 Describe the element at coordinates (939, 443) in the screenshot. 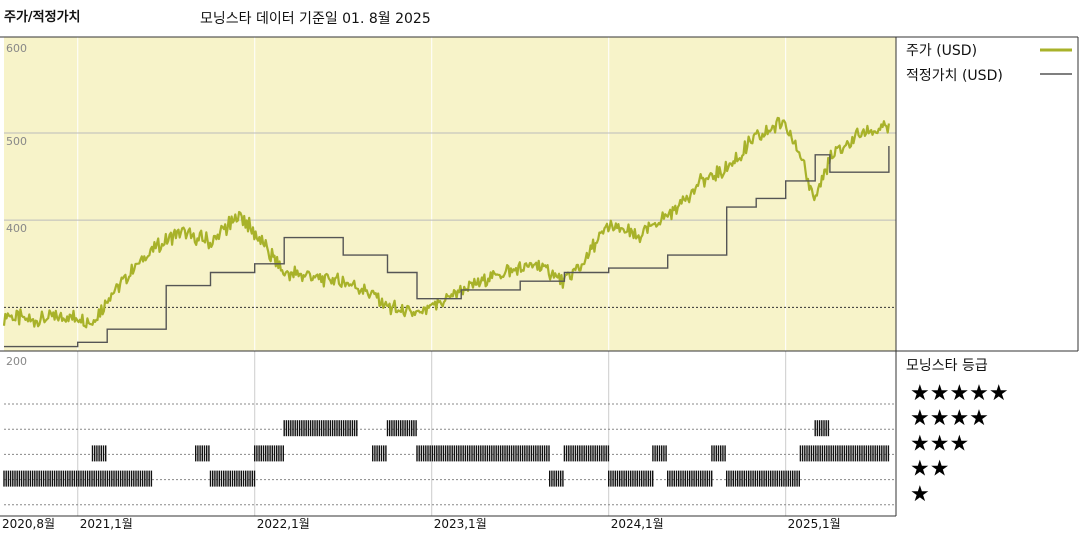

I see `rating-level-stars: ★★★` at that location.